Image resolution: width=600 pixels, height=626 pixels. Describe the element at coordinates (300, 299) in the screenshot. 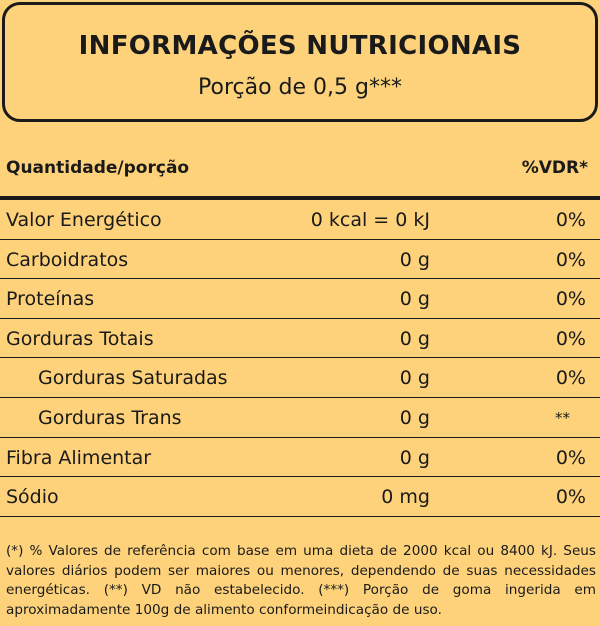

I see `nutrient-row: Proteínas 0 g 0%` at that location.